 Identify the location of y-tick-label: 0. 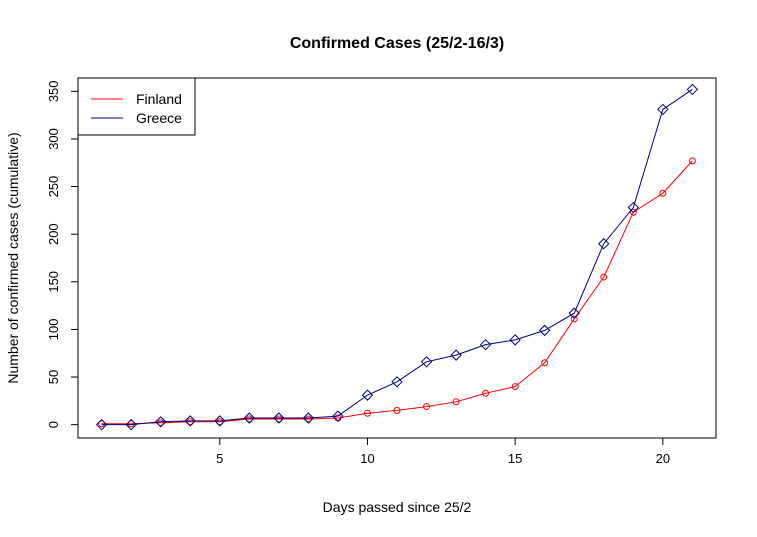
(53, 424).